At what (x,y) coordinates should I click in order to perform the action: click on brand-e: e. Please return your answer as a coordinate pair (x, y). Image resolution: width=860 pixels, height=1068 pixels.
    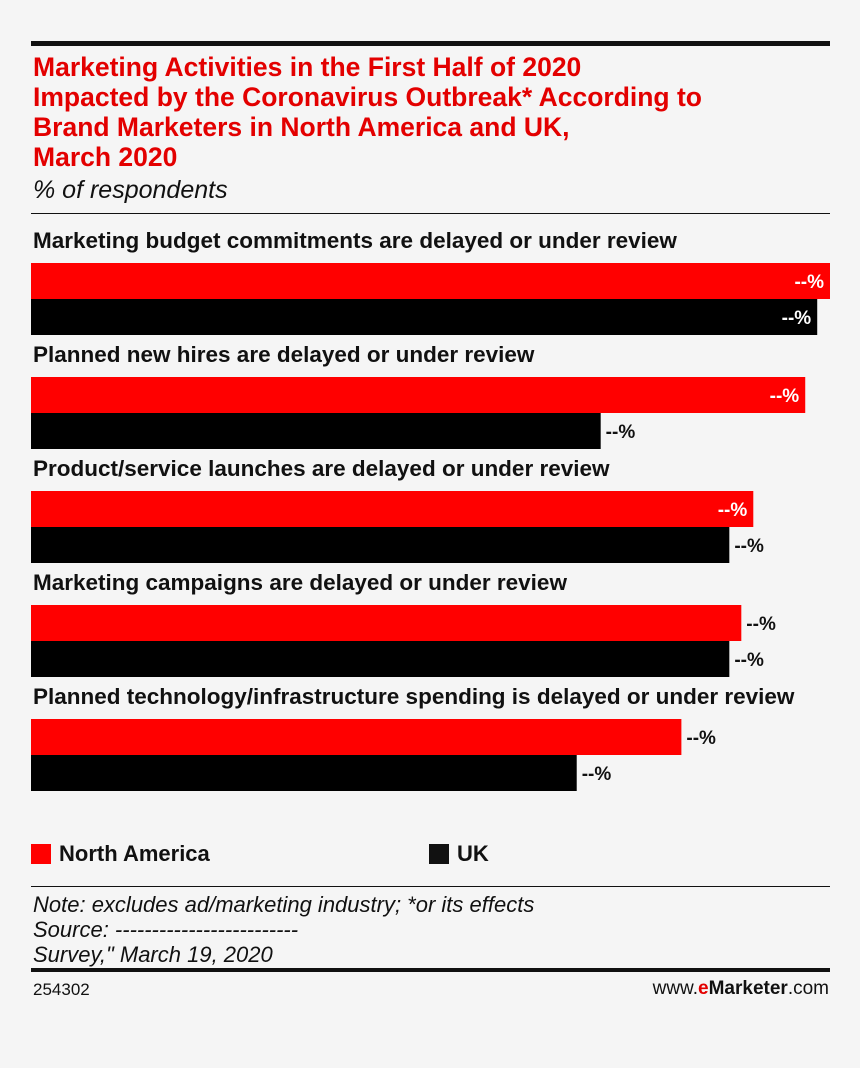
    Looking at the image, I should click on (703, 988).